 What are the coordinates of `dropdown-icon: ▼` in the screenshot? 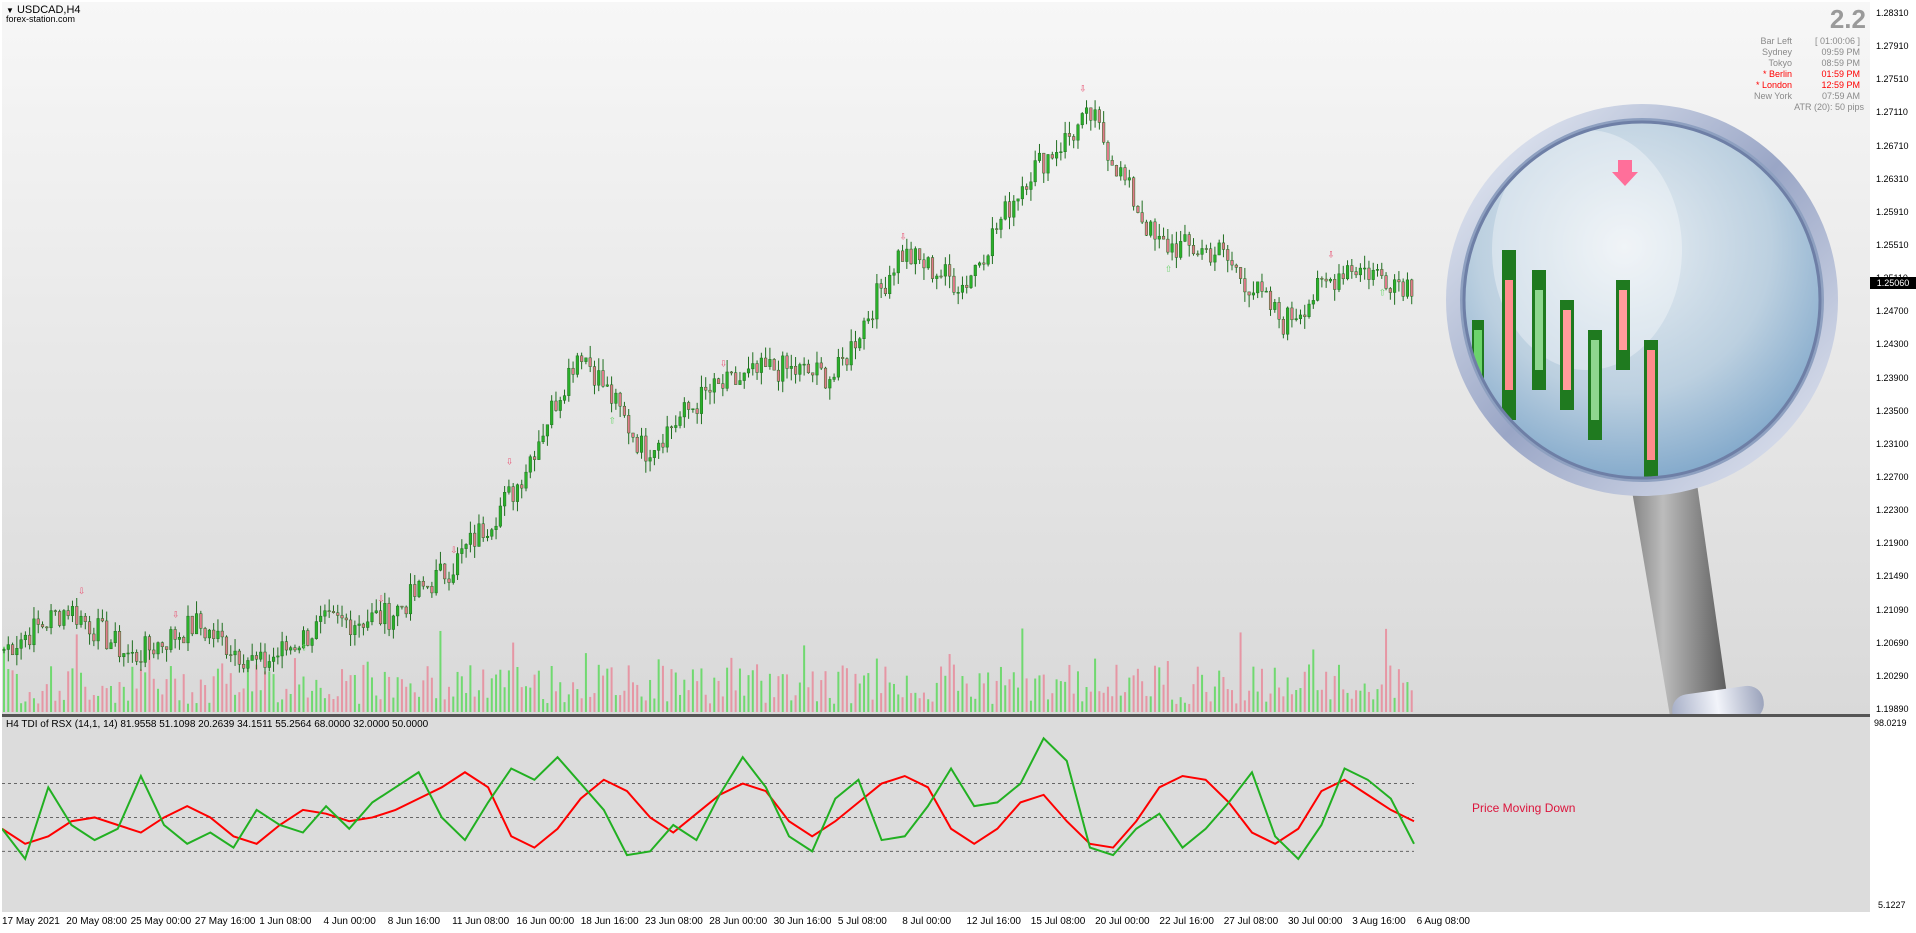 It's located at (10, 10).